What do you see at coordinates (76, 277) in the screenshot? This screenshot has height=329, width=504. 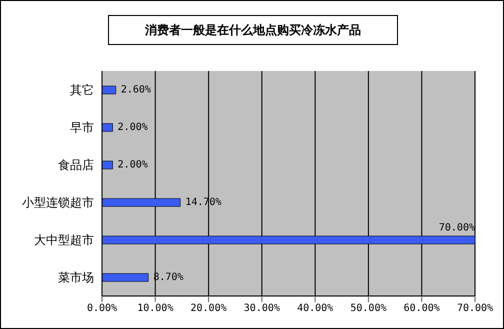 I see `y-tick-label: 菜市场` at bounding box center [76, 277].